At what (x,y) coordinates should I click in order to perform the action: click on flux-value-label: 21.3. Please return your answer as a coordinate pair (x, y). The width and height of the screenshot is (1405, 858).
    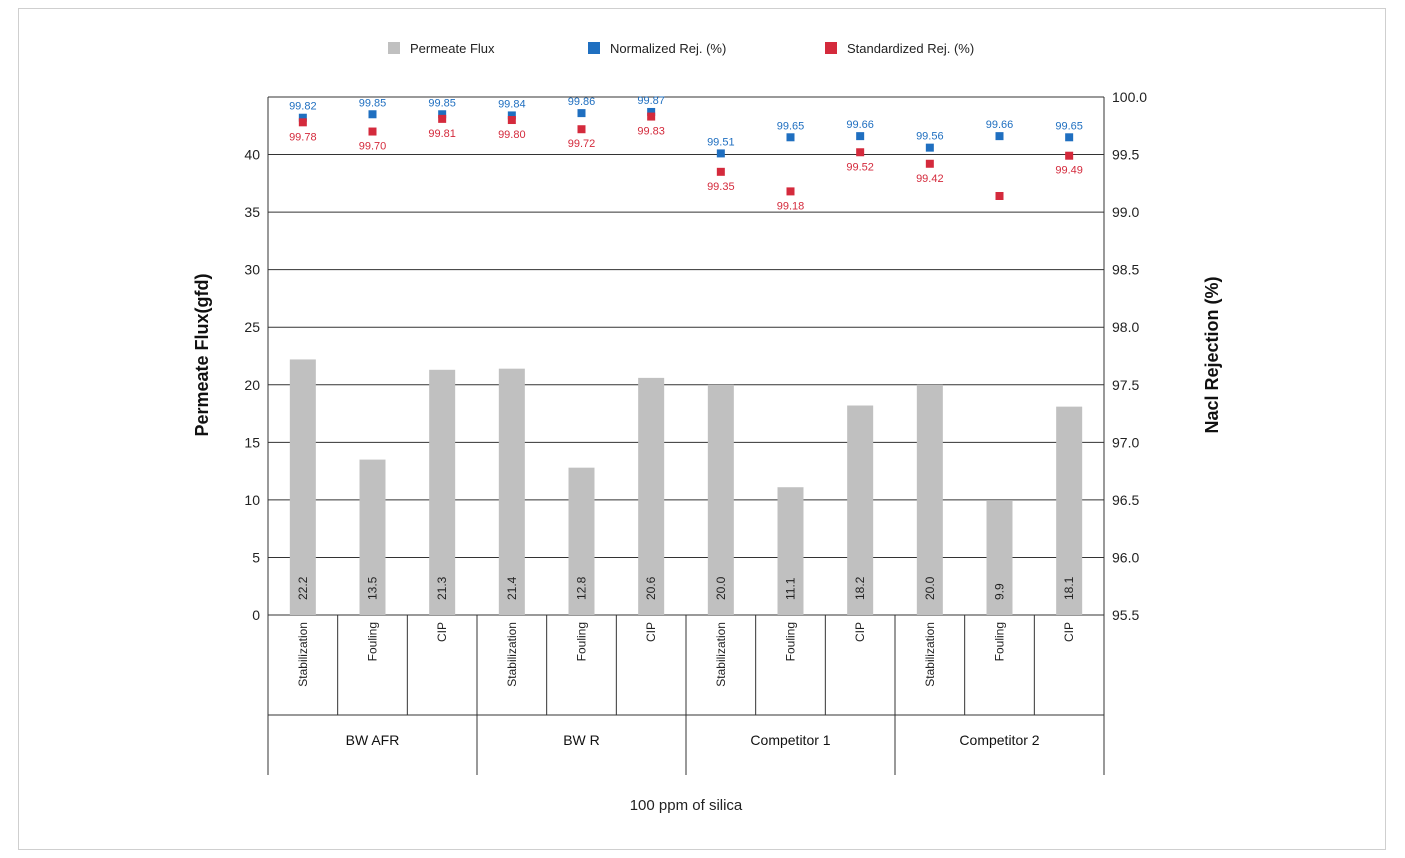
    Looking at the image, I should click on (442, 588).